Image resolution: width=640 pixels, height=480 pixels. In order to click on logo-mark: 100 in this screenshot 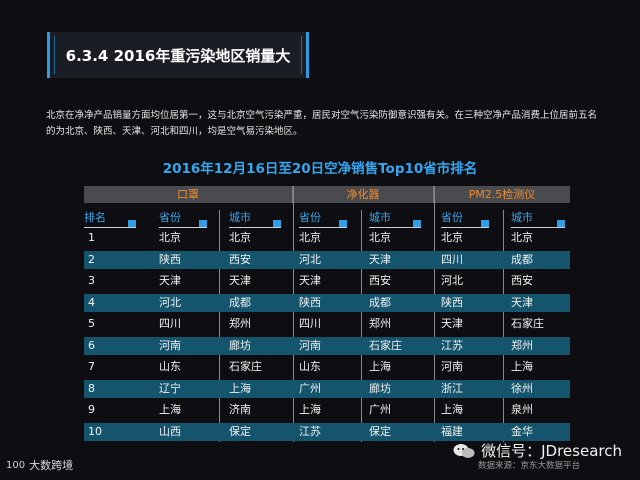, I will do `click(16, 465)`.